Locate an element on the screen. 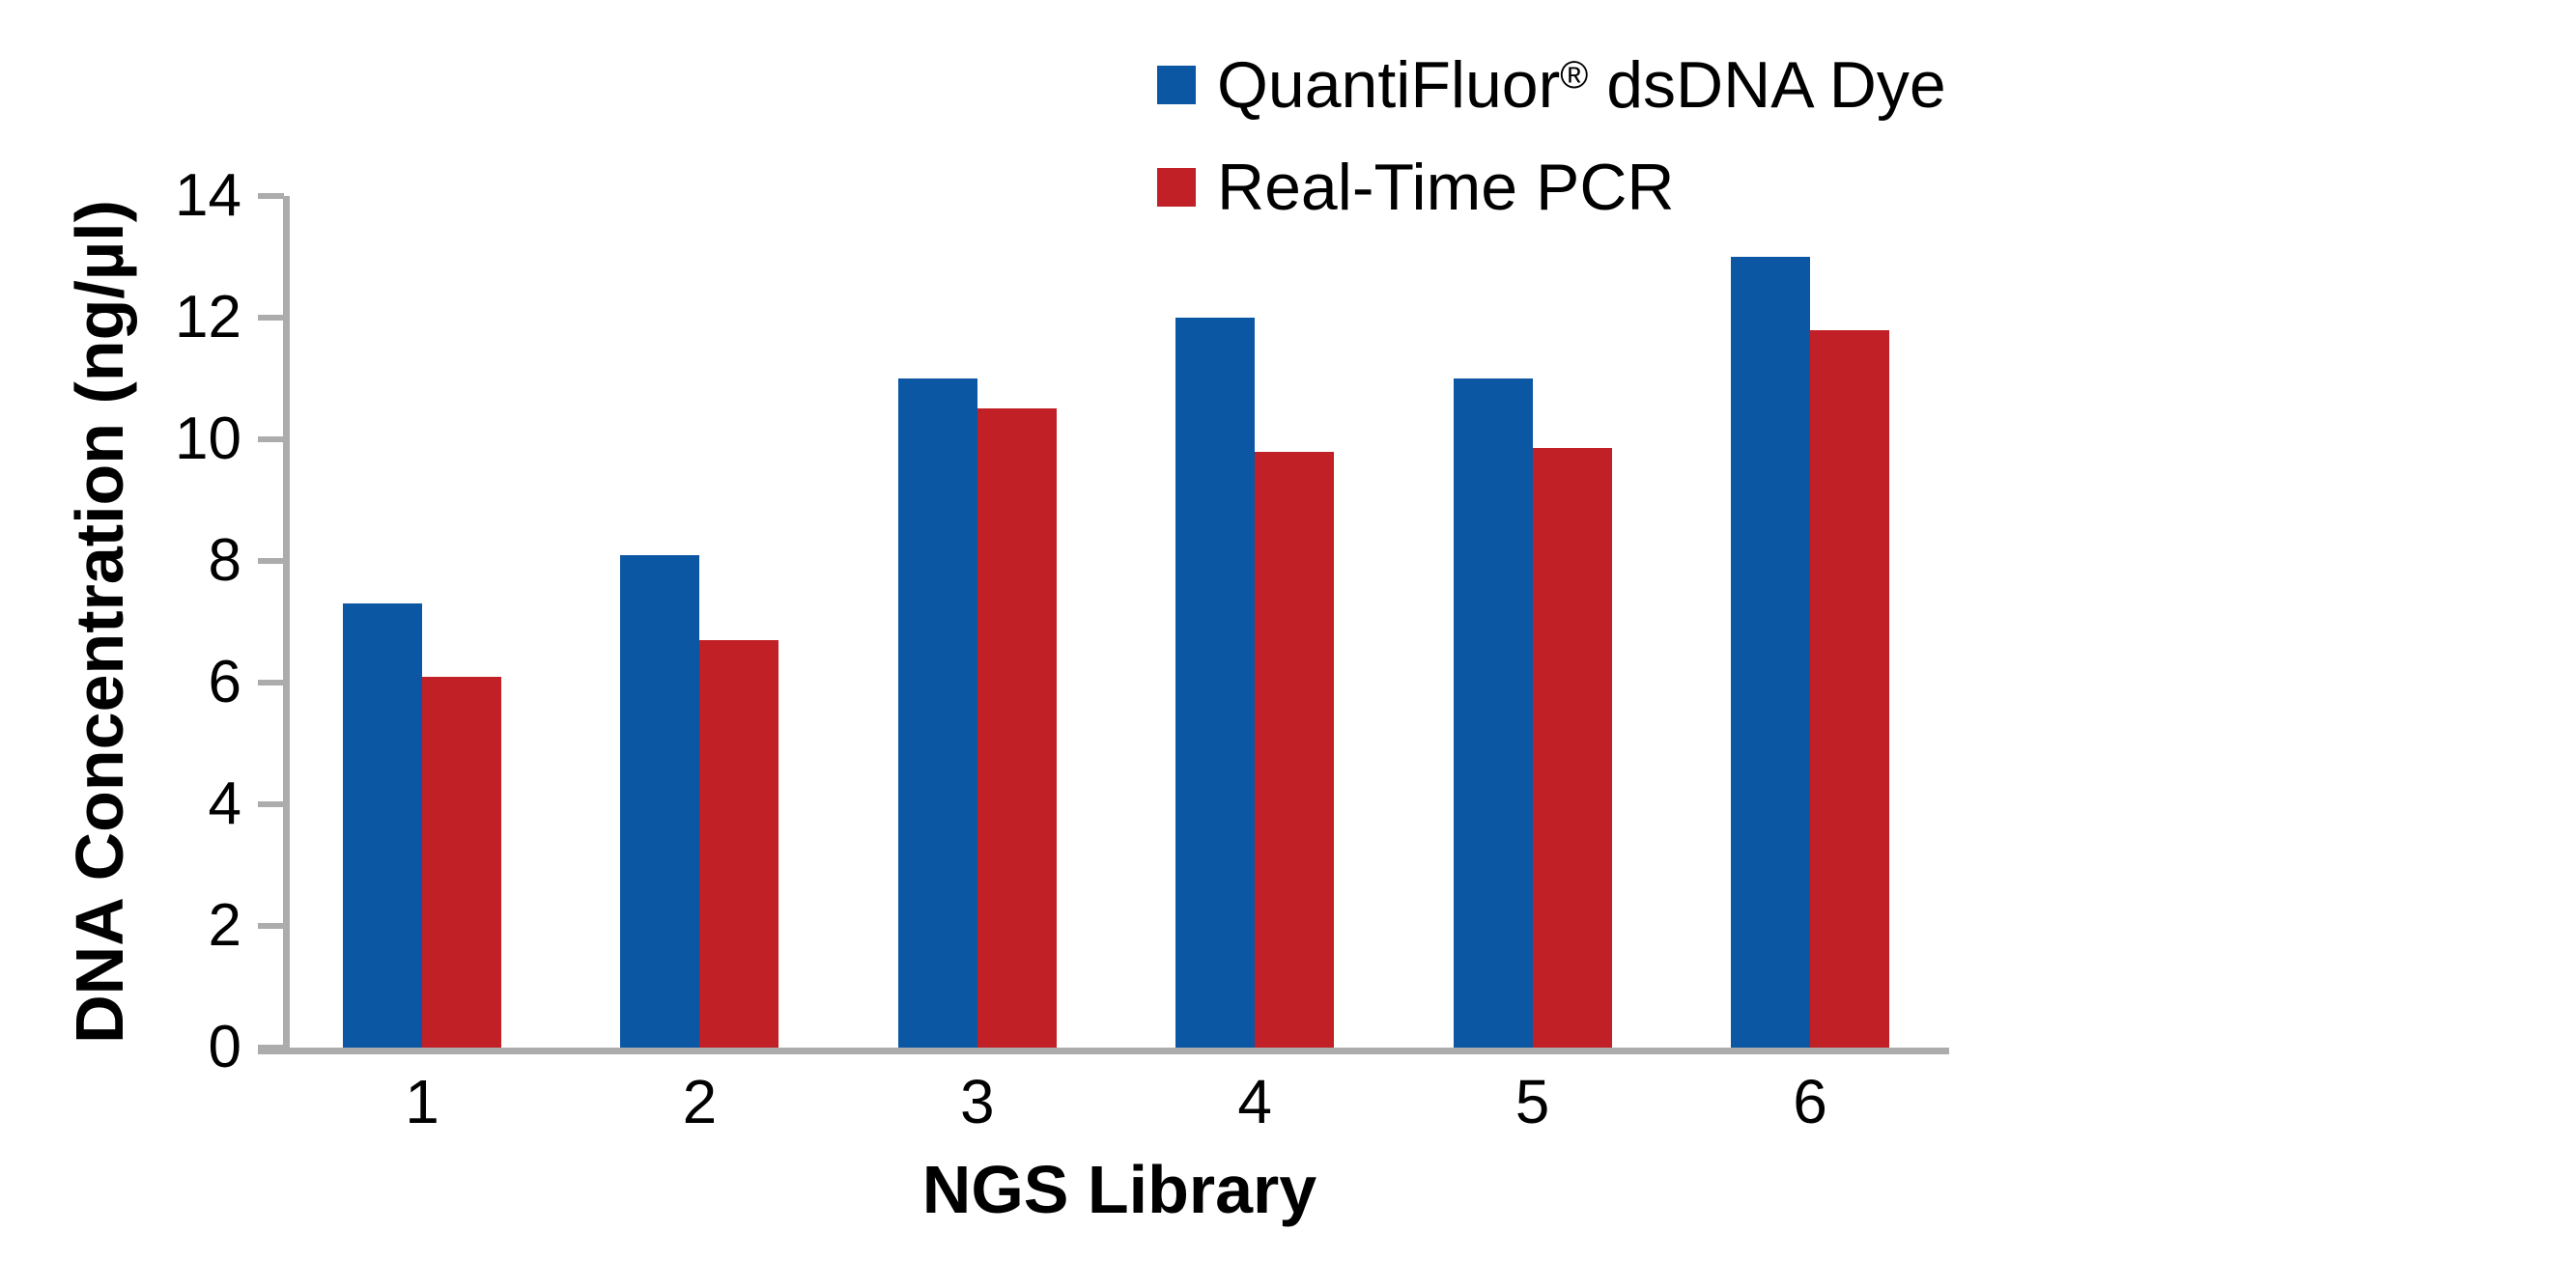 The image size is (2576, 1288). y-tick-label: 12 is located at coordinates (208, 317).